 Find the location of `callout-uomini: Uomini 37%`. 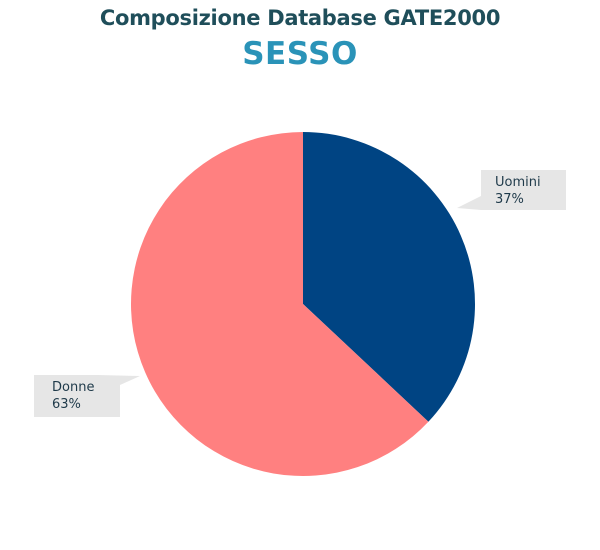

callout-uomini: Uomini 37% is located at coordinates (511, 190).